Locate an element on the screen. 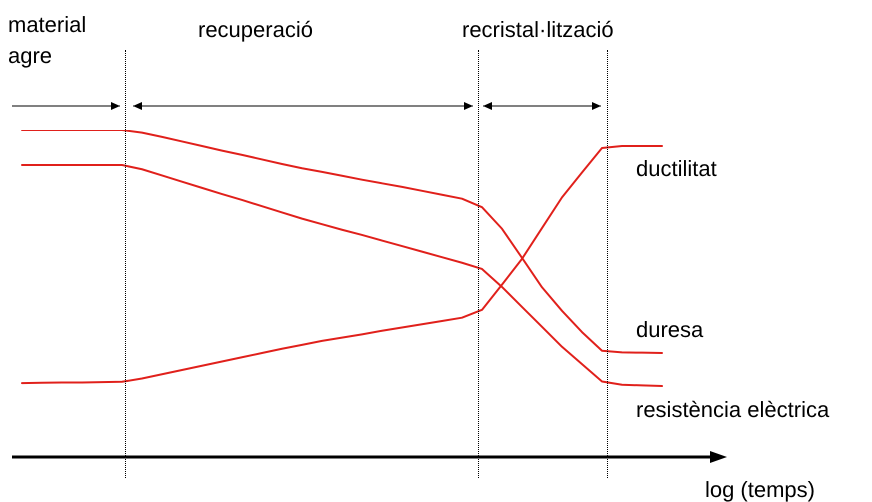 This screenshot has height=502, width=872. text: material agre is located at coordinates (48, 40).